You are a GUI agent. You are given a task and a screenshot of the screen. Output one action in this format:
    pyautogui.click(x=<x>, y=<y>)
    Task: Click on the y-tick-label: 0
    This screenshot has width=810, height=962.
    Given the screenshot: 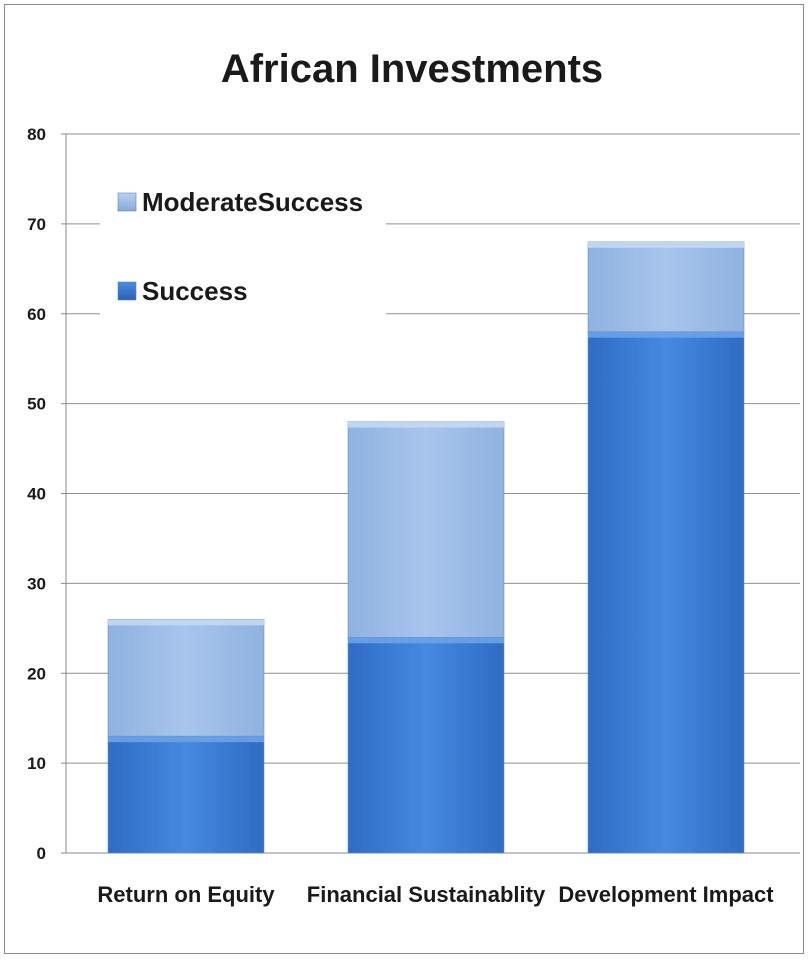 What is the action you would take?
    pyautogui.click(x=41, y=853)
    